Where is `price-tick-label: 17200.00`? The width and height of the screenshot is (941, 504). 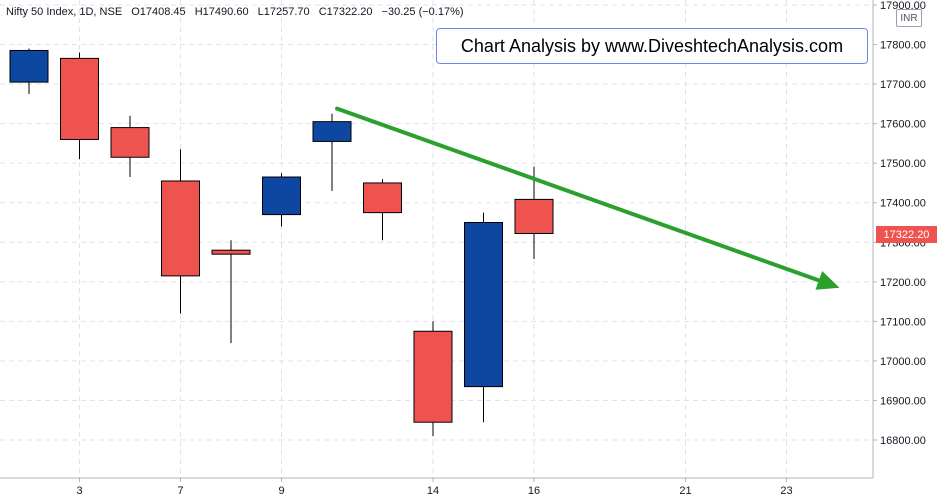
price-tick-label: 17200.00 is located at coordinates (903, 283).